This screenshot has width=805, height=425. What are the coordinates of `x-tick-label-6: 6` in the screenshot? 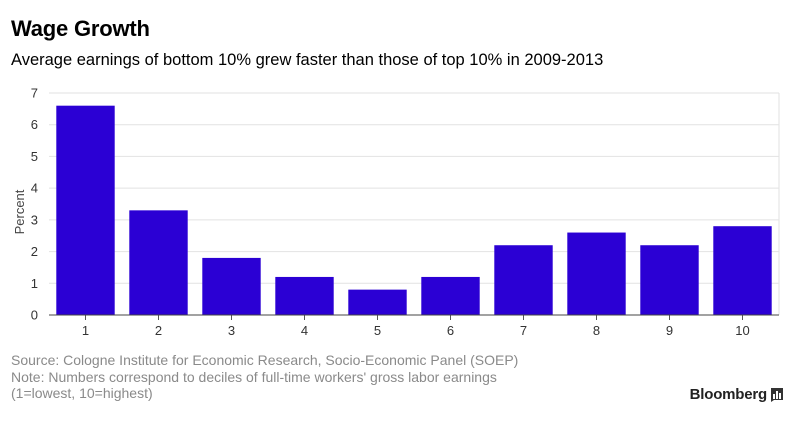 It's located at (450, 330).